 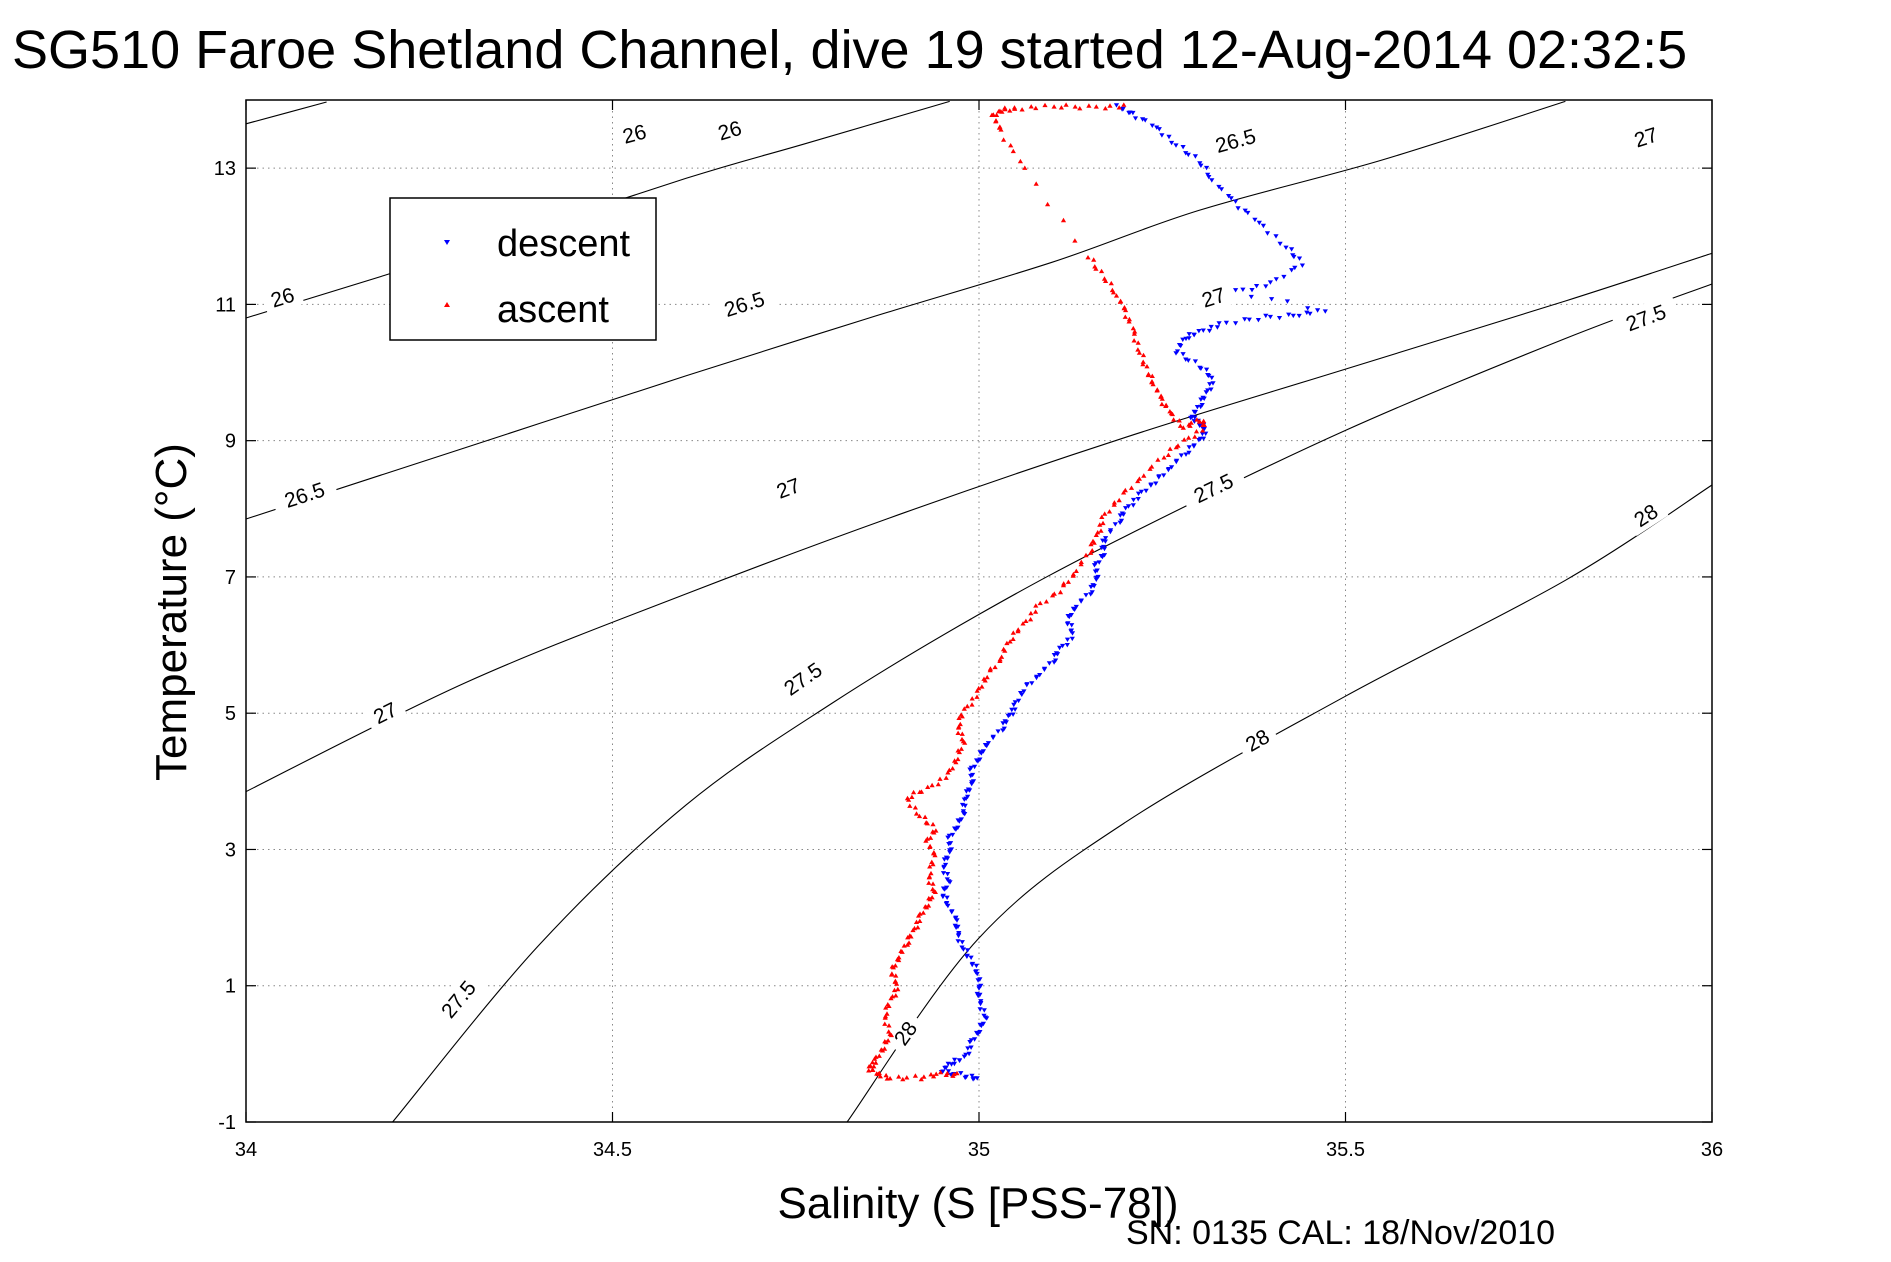 What do you see at coordinates (171, 612) in the screenshot?
I see `y-axis-label: Temperature (°C)` at bounding box center [171, 612].